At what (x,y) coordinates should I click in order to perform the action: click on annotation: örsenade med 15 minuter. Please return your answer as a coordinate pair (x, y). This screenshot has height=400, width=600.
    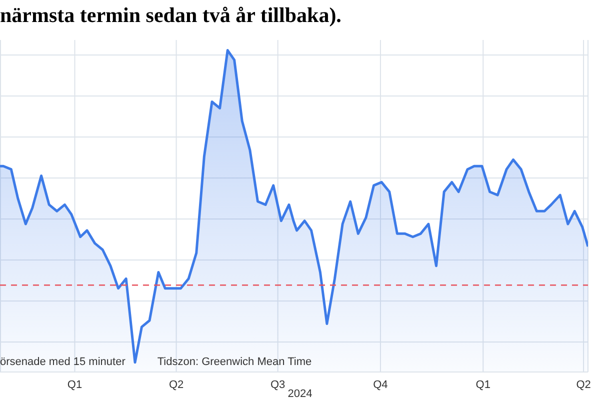
    Looking at the image, I should click on (63, 362).